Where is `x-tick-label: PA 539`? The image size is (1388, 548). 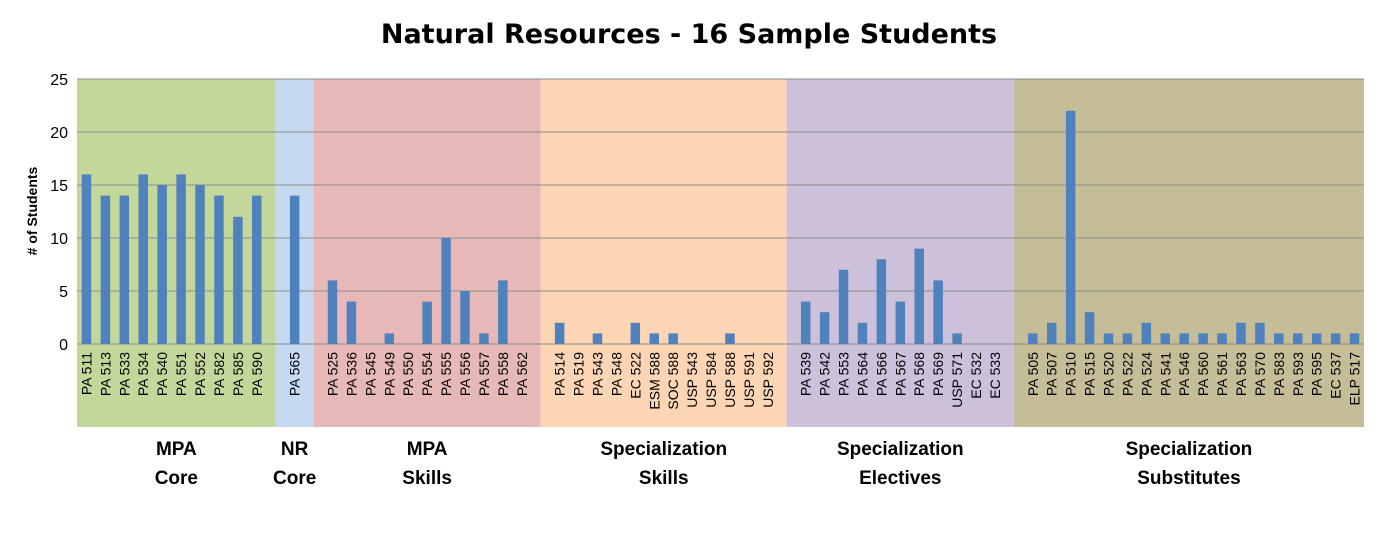 x-tick-label: PA 539 is located at coordinates (806, 374).